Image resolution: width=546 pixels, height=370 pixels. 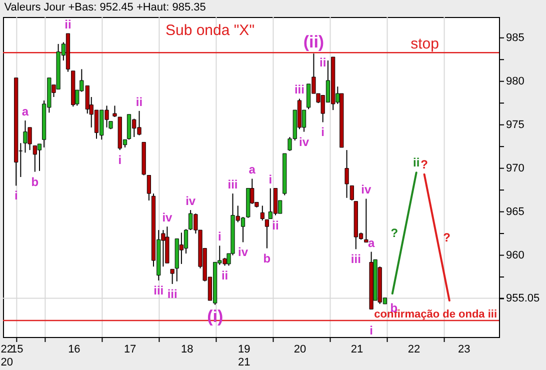 What do you see at coordinates (515, 81) in the screenshot?
I see `y-tick-label: 980` at bounding box center [515, 81].